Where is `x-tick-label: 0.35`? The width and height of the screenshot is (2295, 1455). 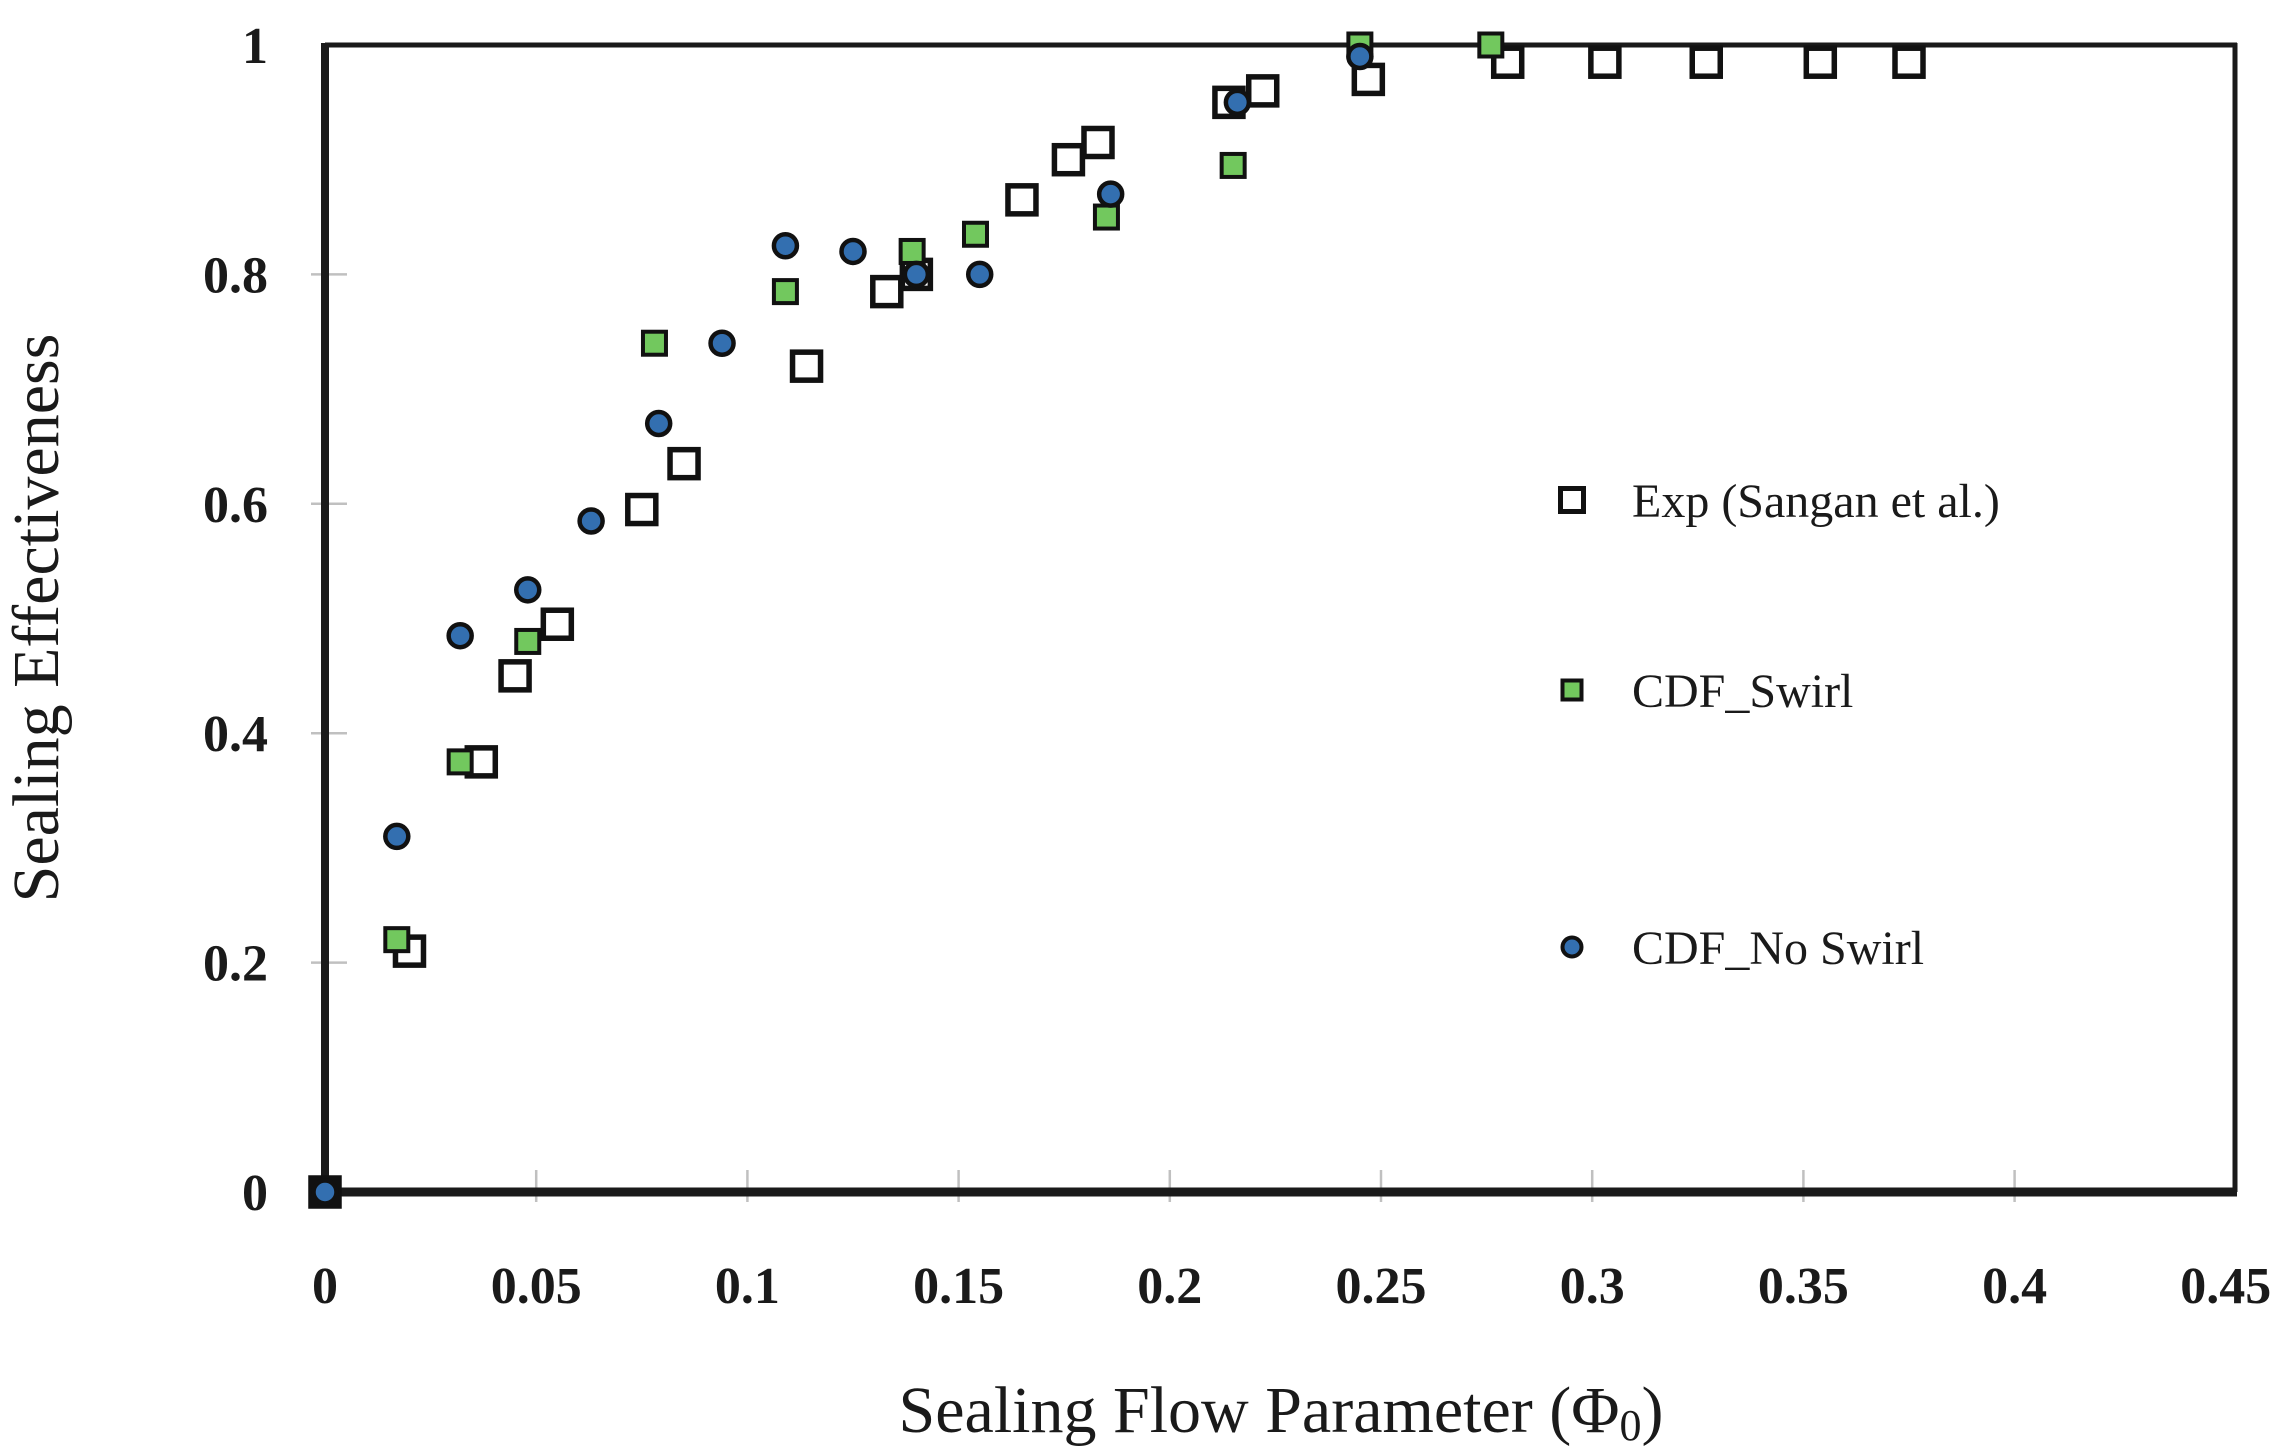 x-tick-label: 0.35 is located at coordinates (1803, 1286).